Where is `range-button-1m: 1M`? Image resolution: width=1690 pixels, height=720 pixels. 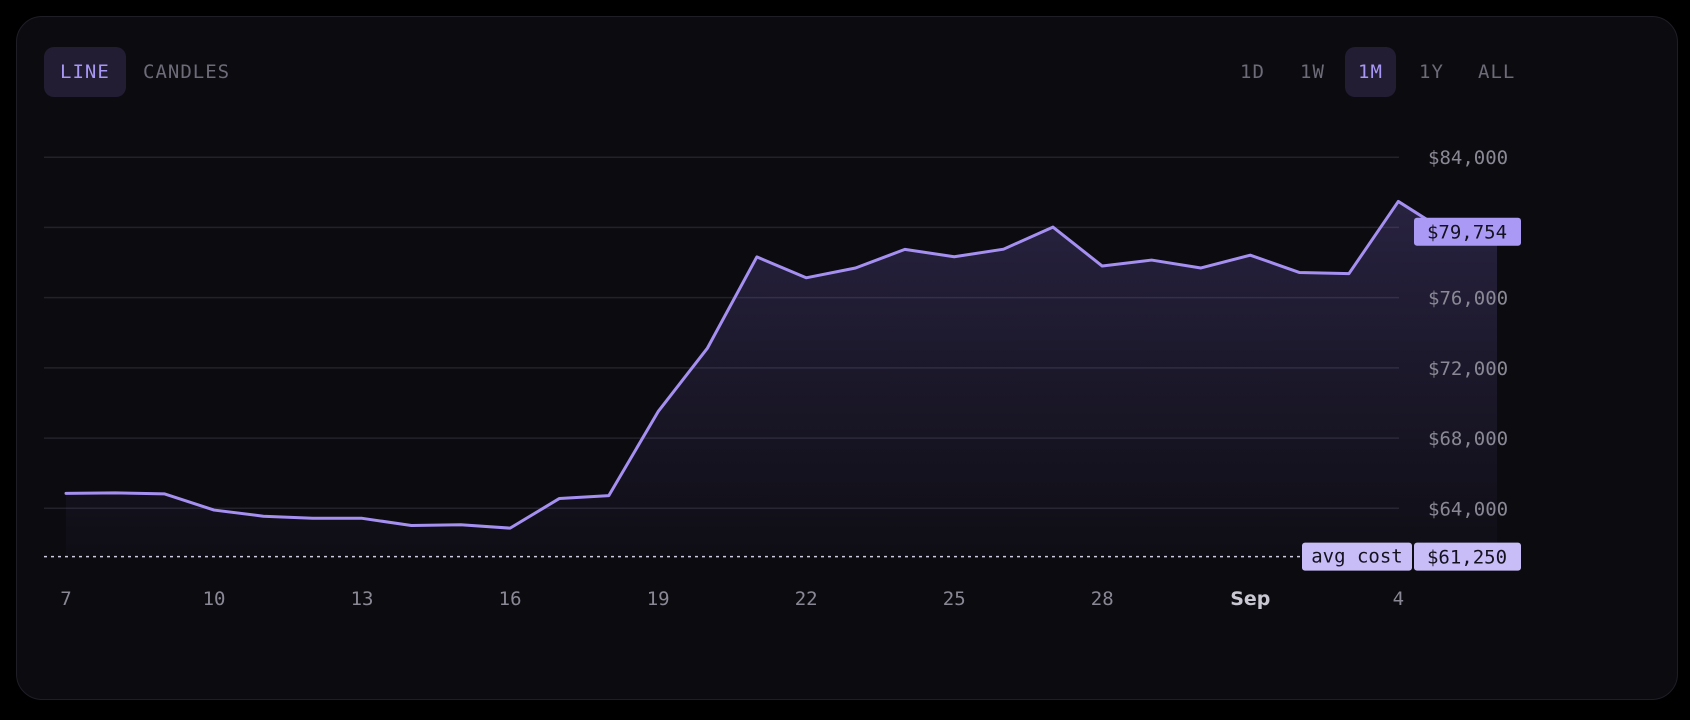
range-button-1m: 1M is located at coordinates (1370, 72).